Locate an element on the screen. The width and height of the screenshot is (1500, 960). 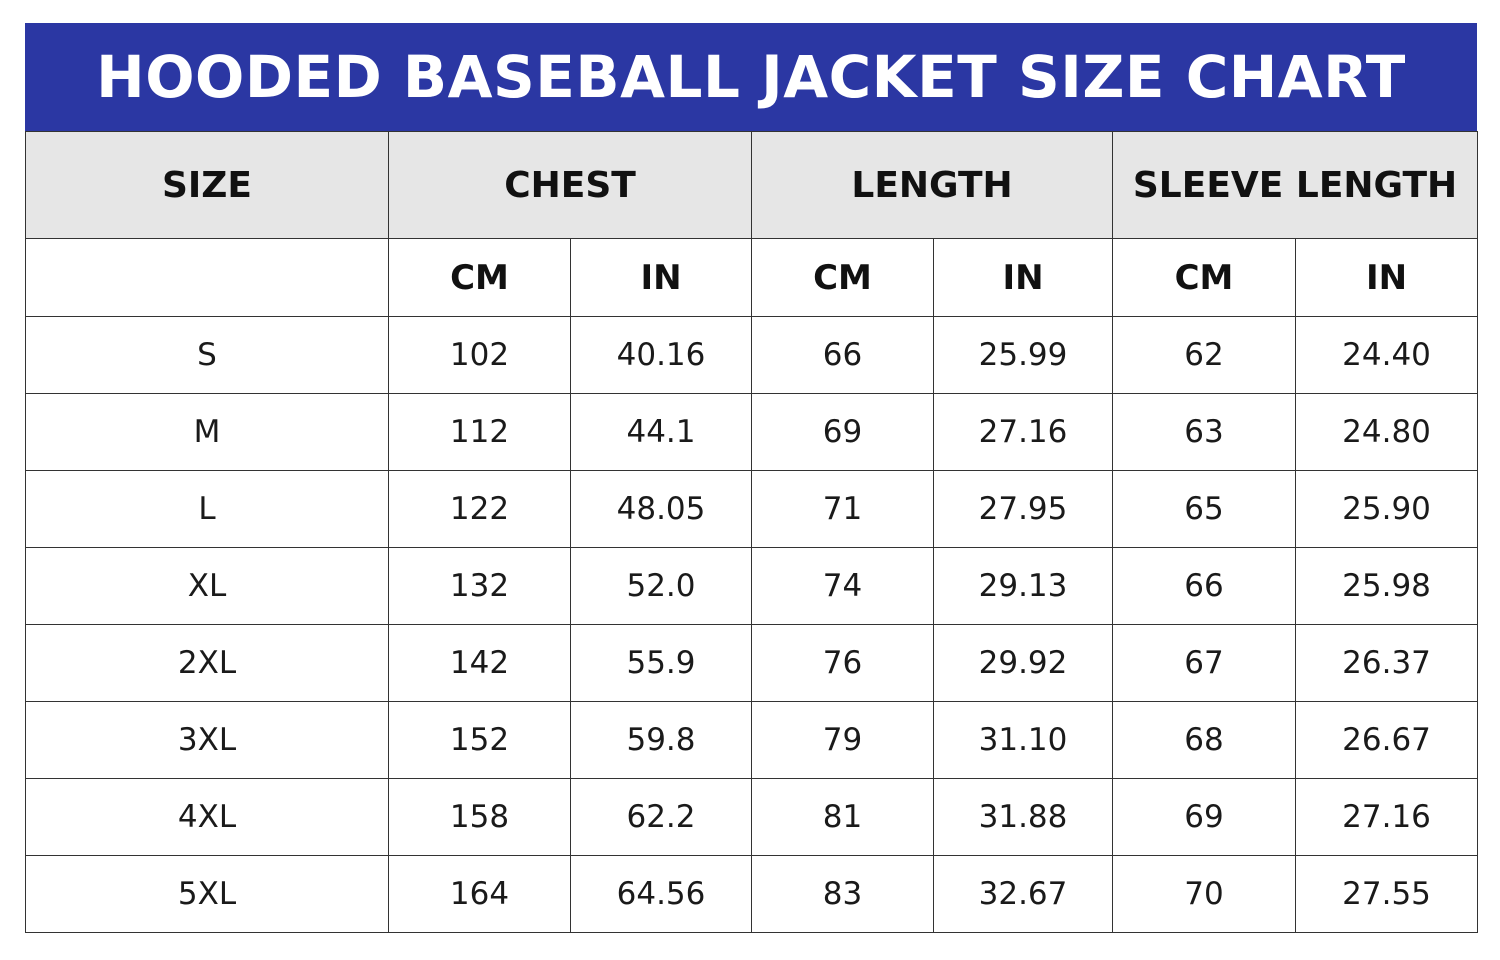
cell-length-in: 31.88 is located at coordinates (1023, 817).